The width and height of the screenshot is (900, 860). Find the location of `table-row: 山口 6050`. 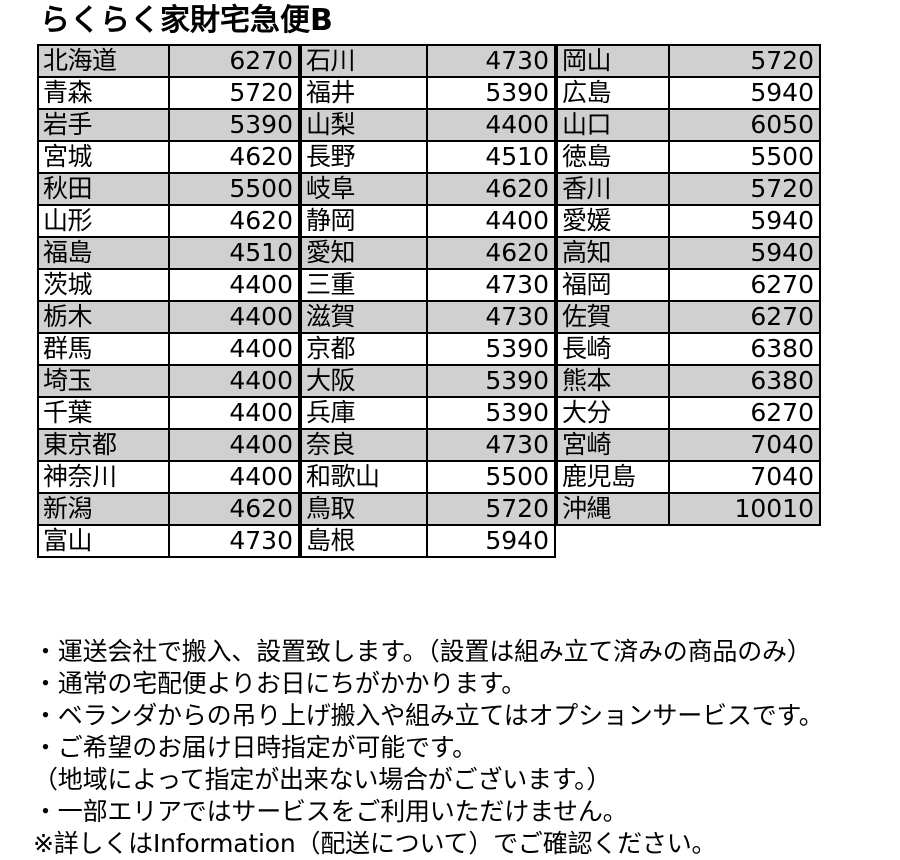

table-row: 山口 6050 is located at coordinates (688, 125).